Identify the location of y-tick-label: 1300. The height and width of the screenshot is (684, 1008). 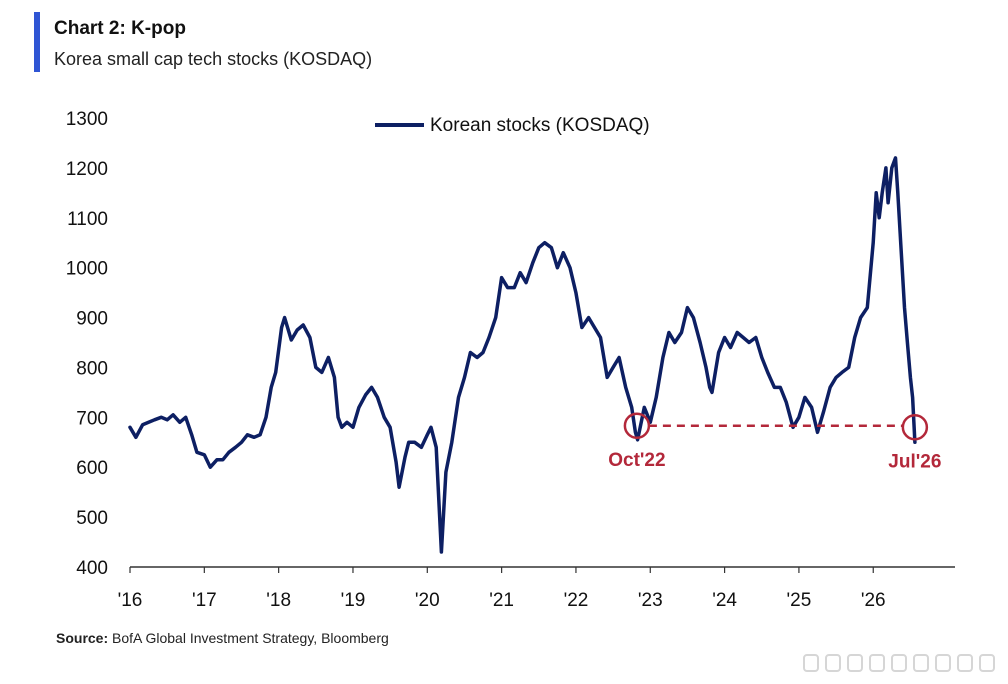
(87, 119).